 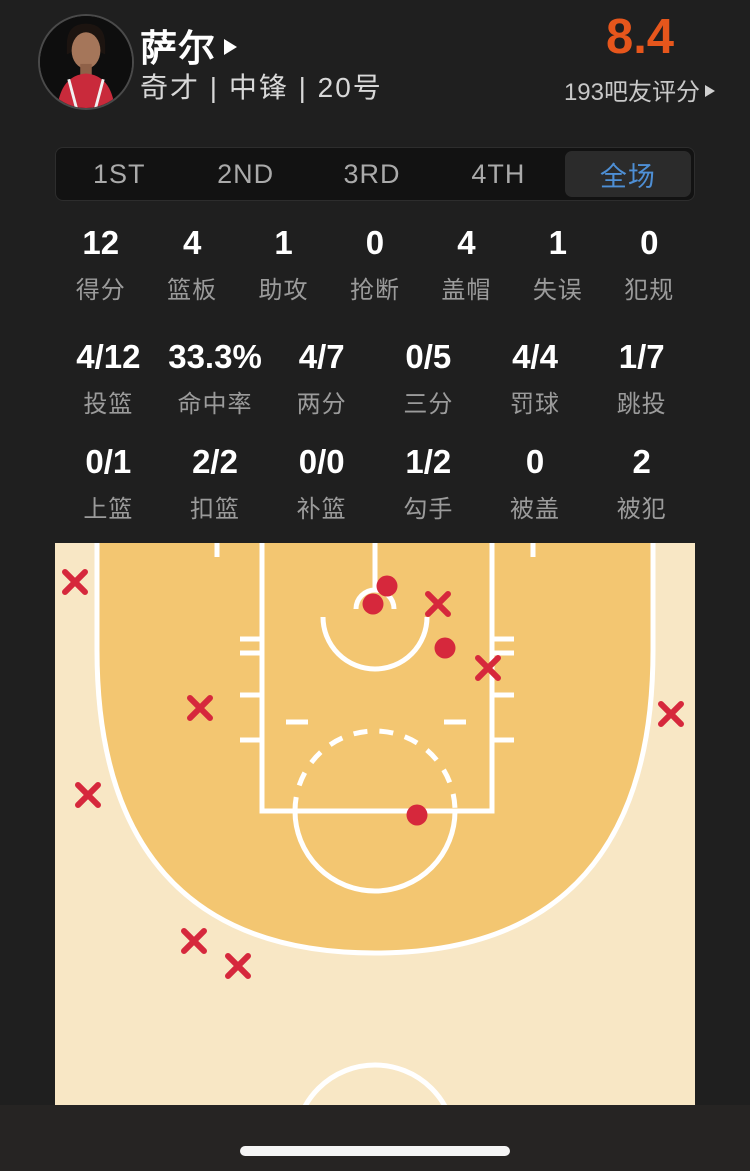 I want to click on bottom-strip, so click(x=375, y=1138).